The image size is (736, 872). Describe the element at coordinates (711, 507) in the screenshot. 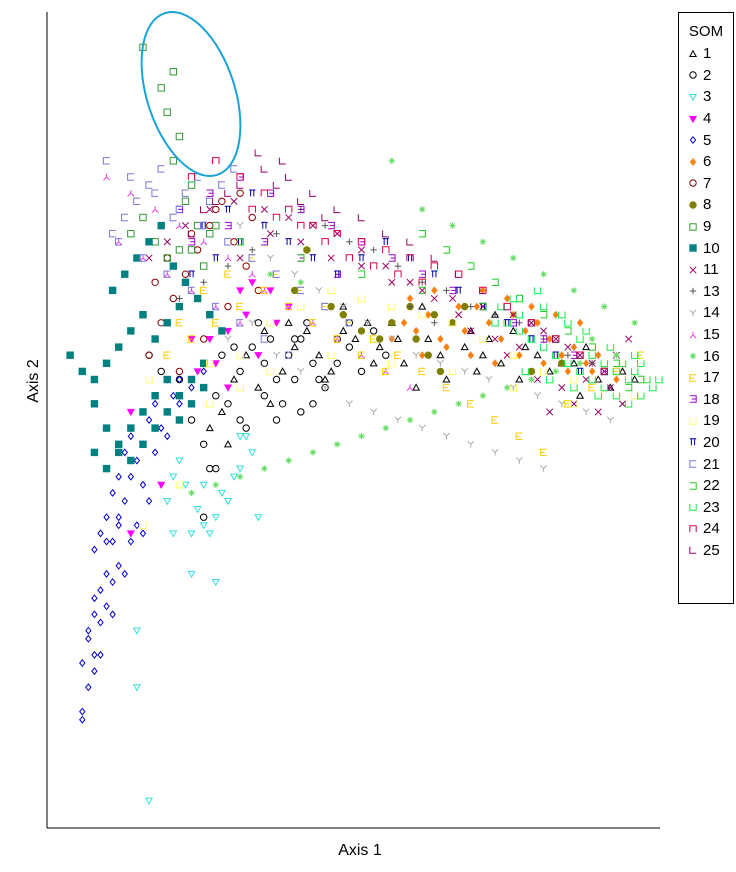

I see `legend-label-23: 23` at that location.